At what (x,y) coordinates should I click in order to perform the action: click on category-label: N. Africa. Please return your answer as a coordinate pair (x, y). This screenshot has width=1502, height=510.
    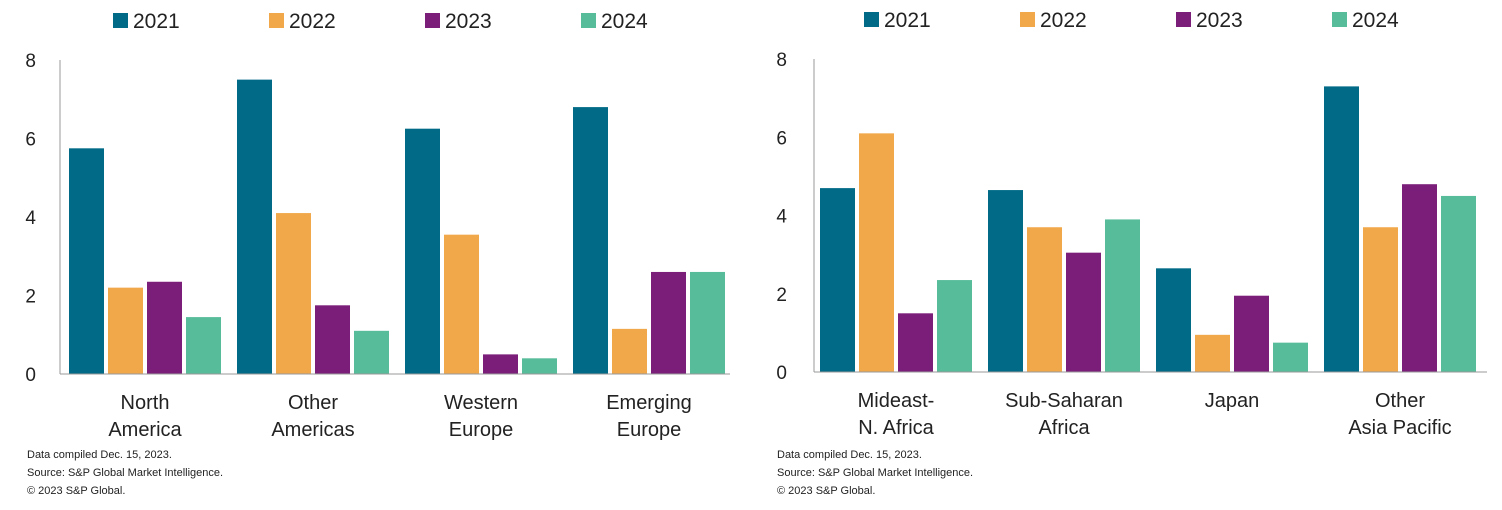
    Looking at the image, I should click on (896, 428).